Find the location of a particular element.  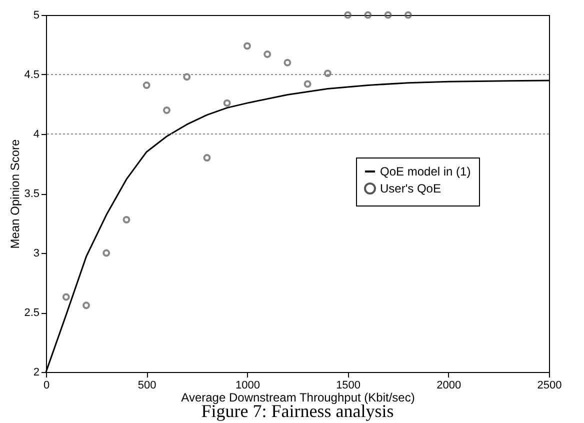

y-tick-label: 4 is located at coordinates (36, 134).